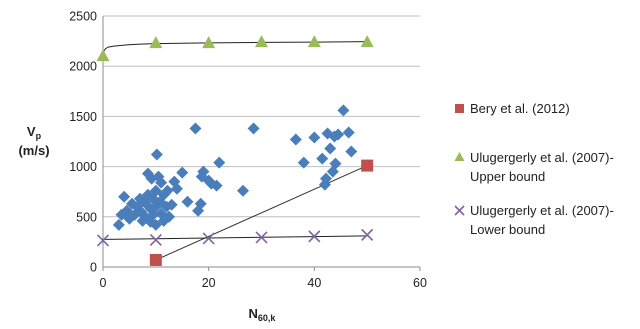 The width and height of the screenshot is (640, 329). I want to click on y-tick-label: 500, so click(86, 217).